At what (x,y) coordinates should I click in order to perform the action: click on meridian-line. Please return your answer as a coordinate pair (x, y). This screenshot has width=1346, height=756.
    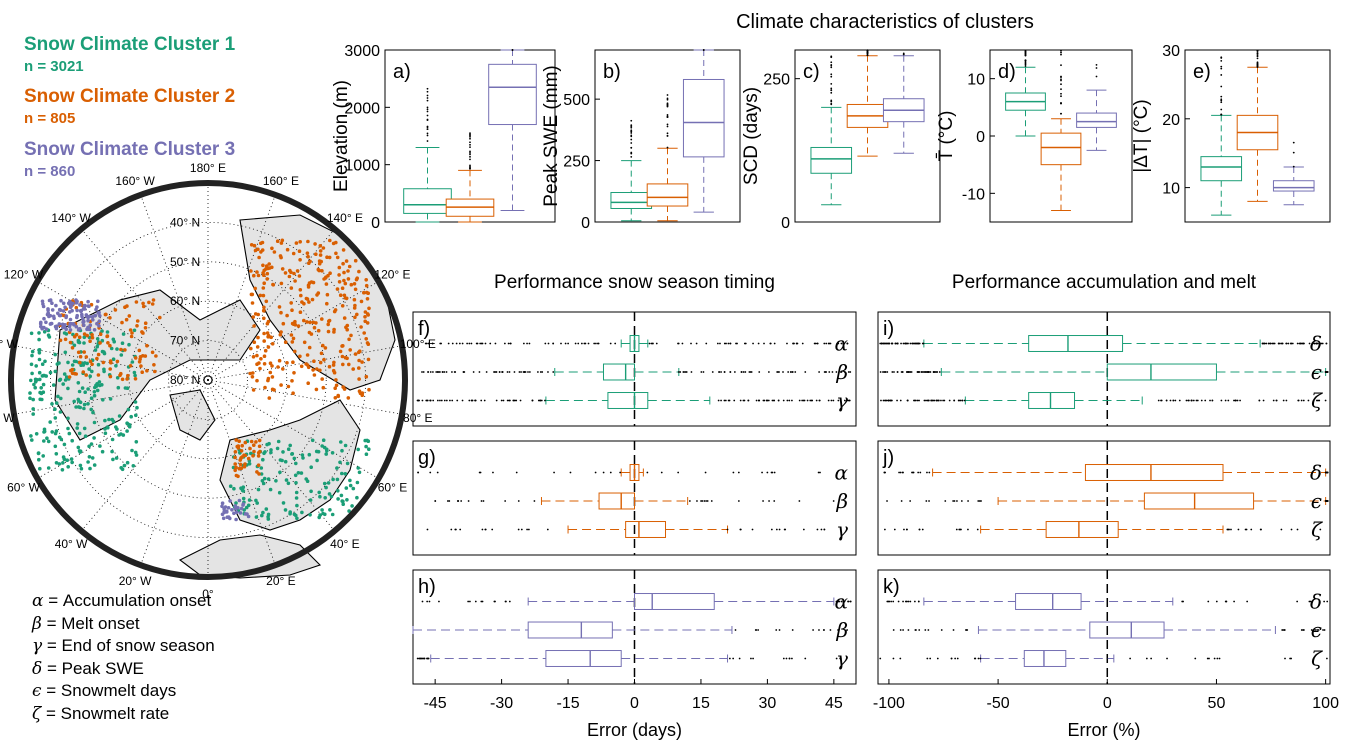
    Looking at the image, I should click on (174, 472).